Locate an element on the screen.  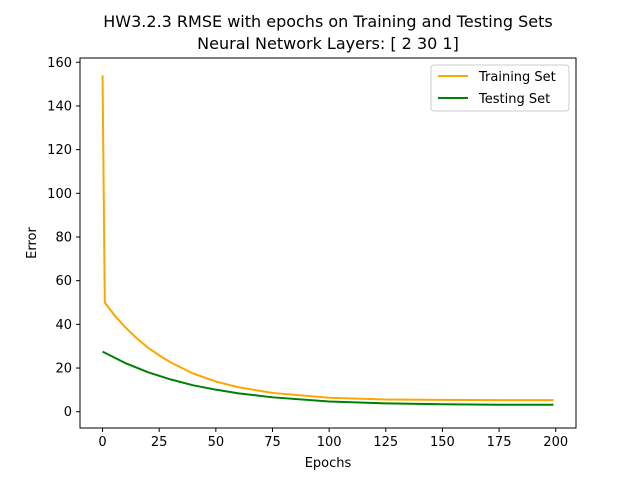
chart-subtitle: Neural Network Layers: [ 2 30 1] is located at coordinates (328, 43).